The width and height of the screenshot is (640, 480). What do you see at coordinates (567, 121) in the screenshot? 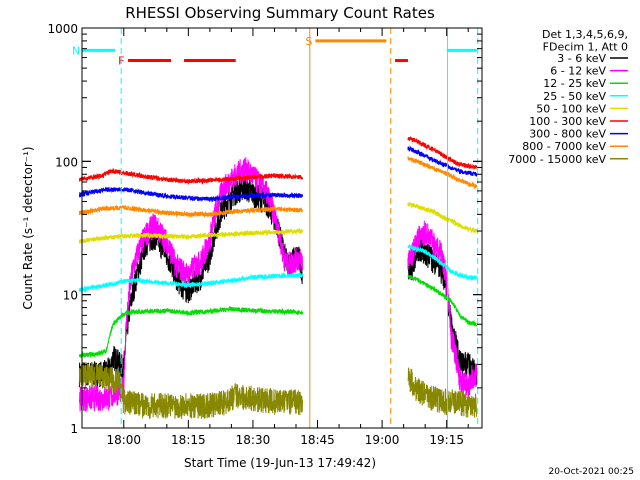
I see `legend-label-100-300-kev: 100 - 300 keV` at bounding box center [567, 121].